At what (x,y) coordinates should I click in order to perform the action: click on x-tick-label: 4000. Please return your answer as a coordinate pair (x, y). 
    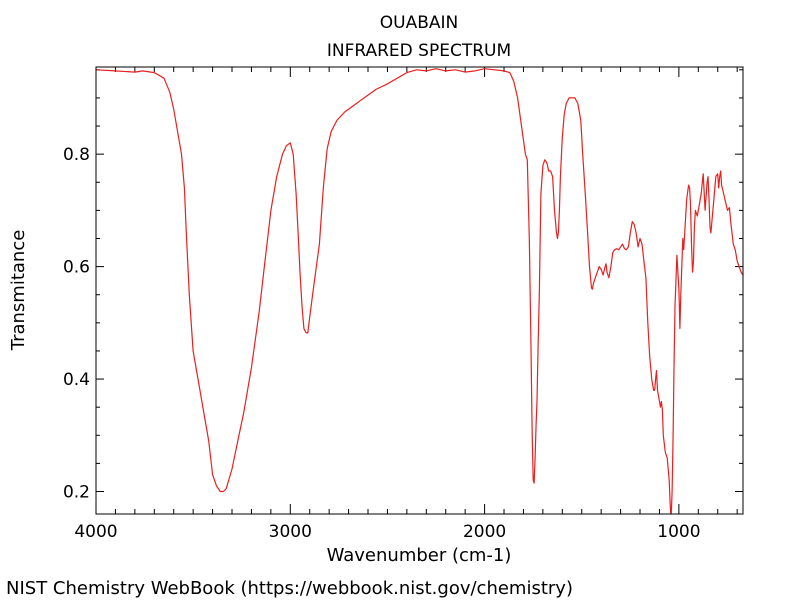
    Looking at the image, I should click on (95, 532).